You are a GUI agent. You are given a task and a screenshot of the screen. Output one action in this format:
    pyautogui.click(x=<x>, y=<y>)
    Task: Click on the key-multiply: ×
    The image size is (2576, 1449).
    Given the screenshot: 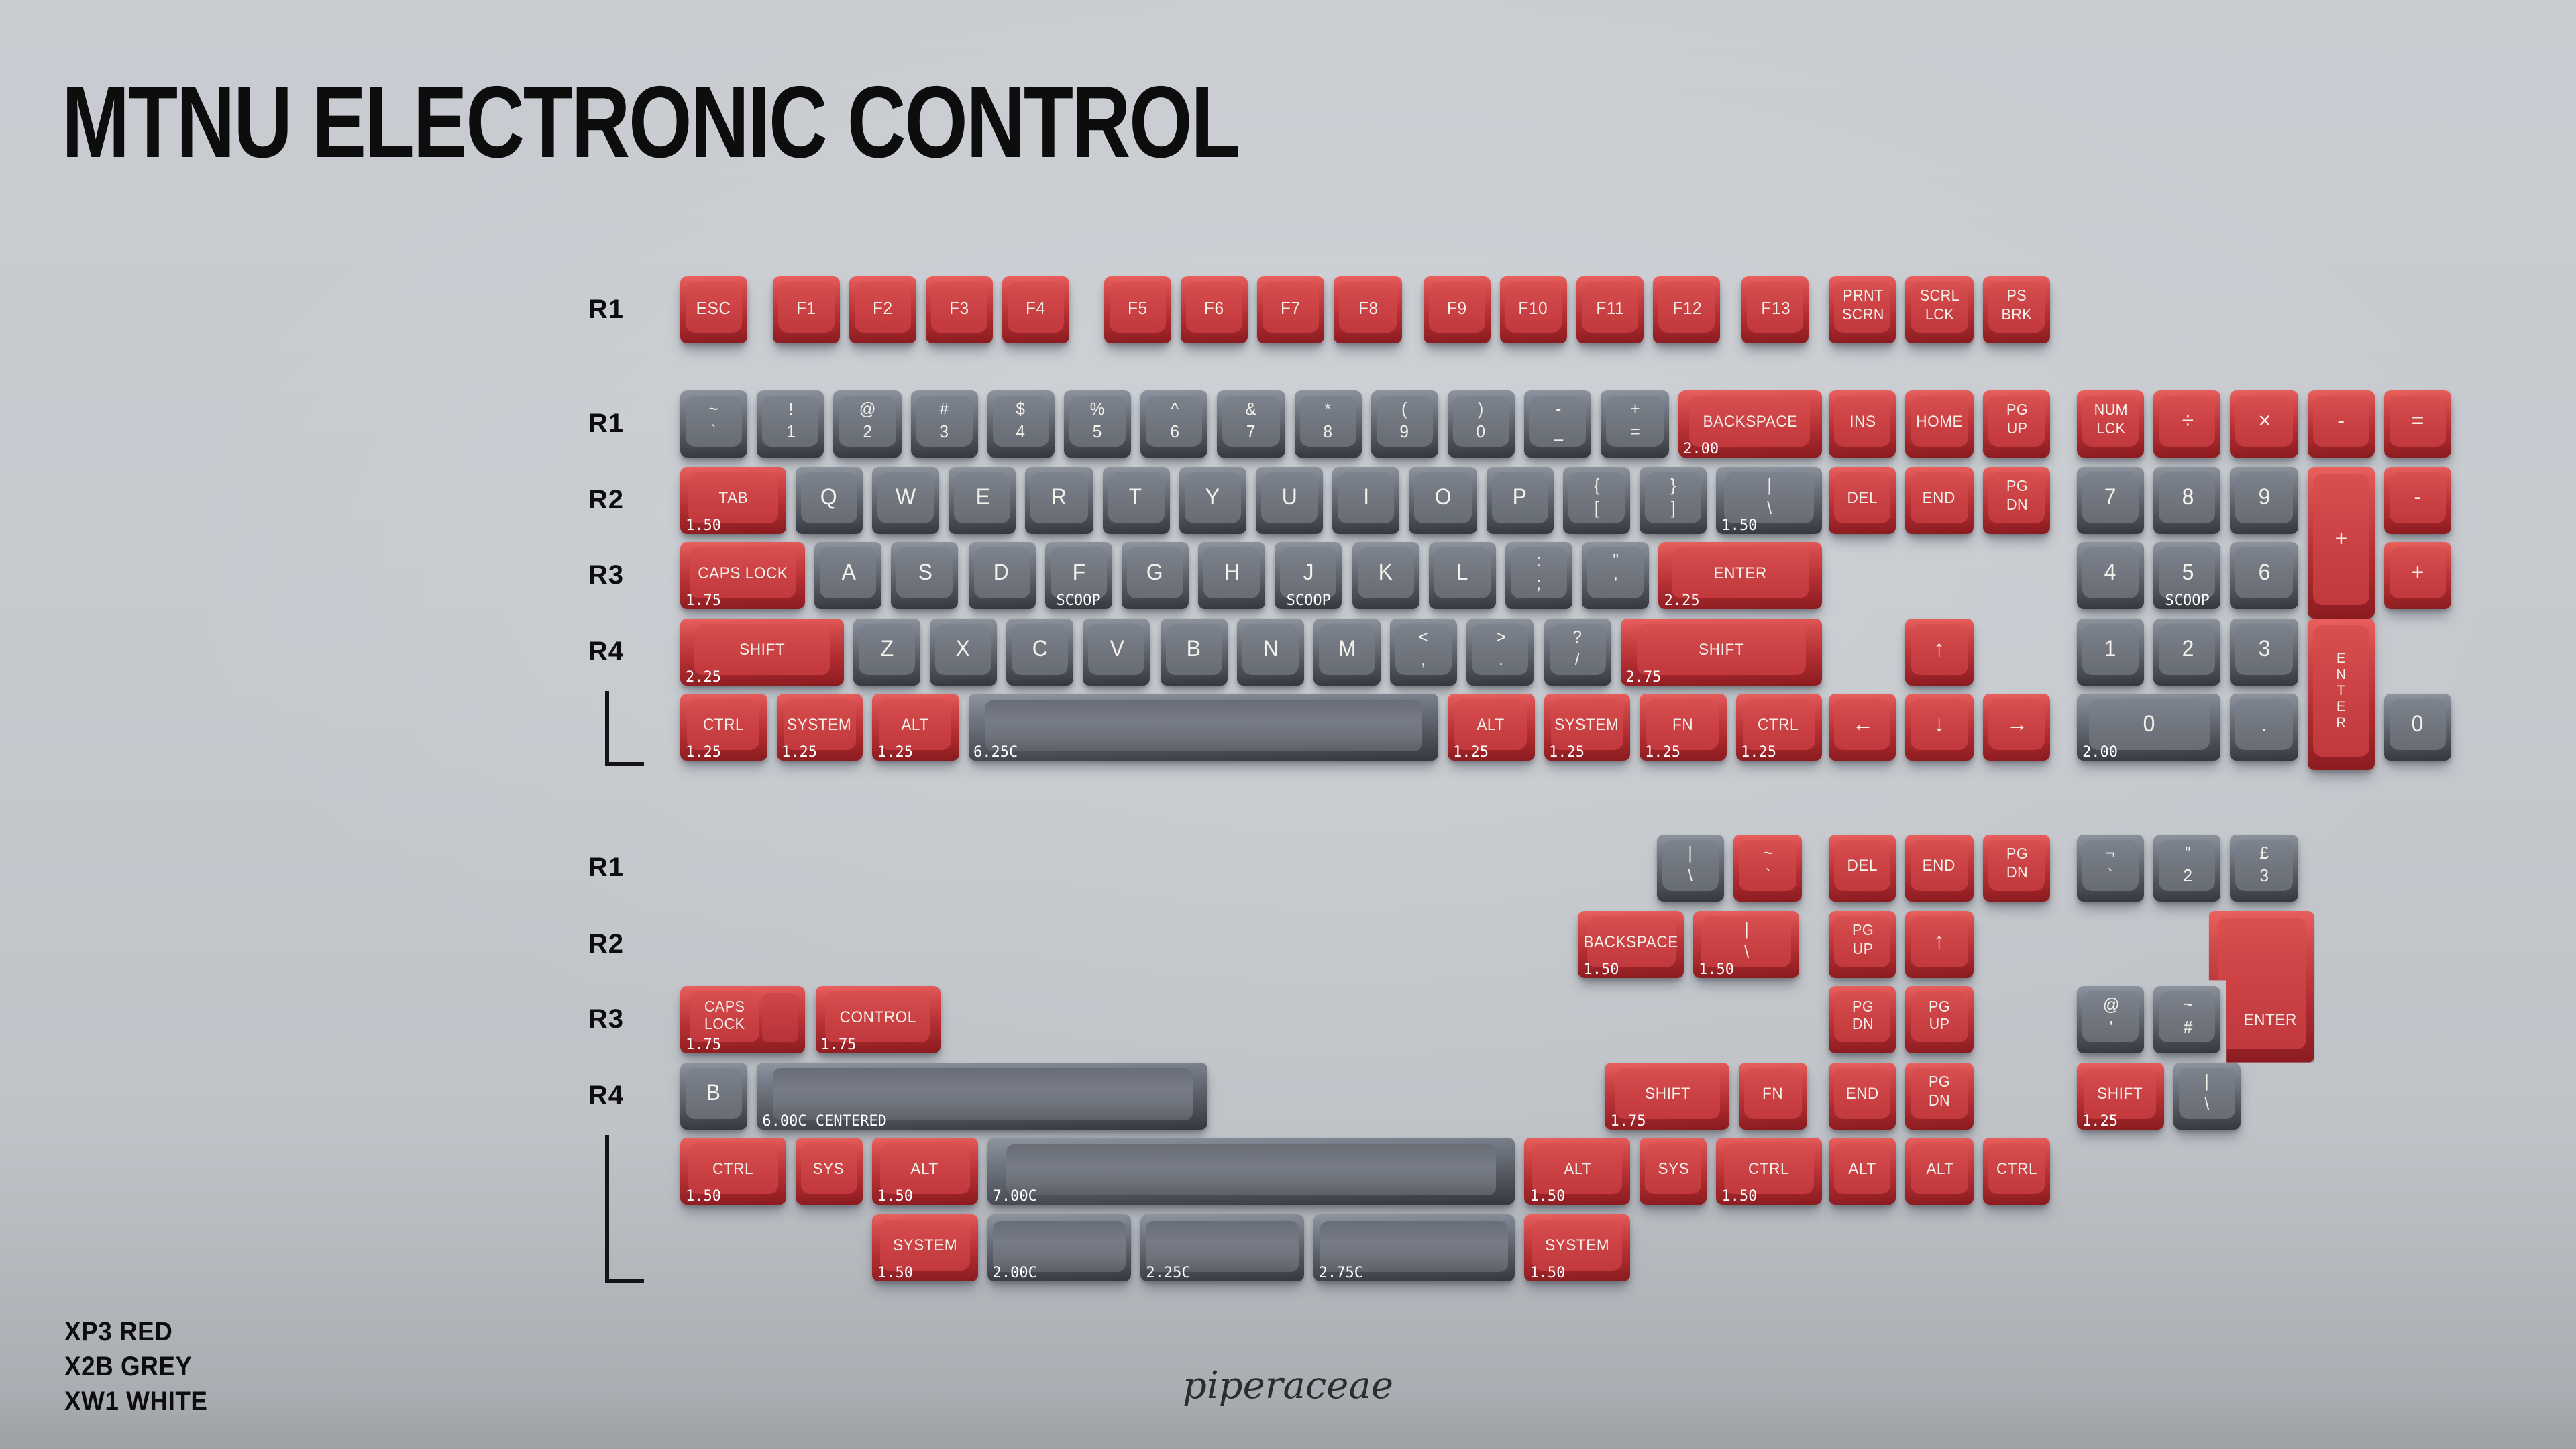 What is the action you would take?
    pyautogui.click(x=2264, y=424)
    